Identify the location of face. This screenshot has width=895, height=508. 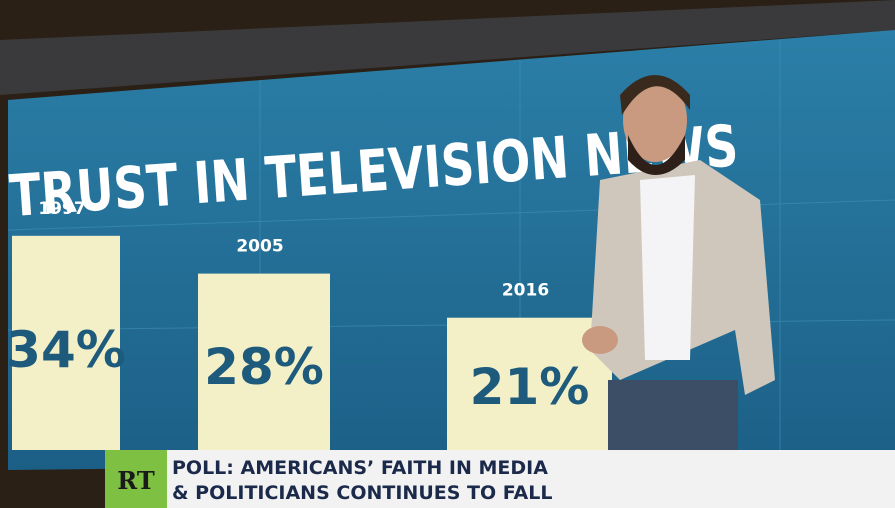
(655, 120).